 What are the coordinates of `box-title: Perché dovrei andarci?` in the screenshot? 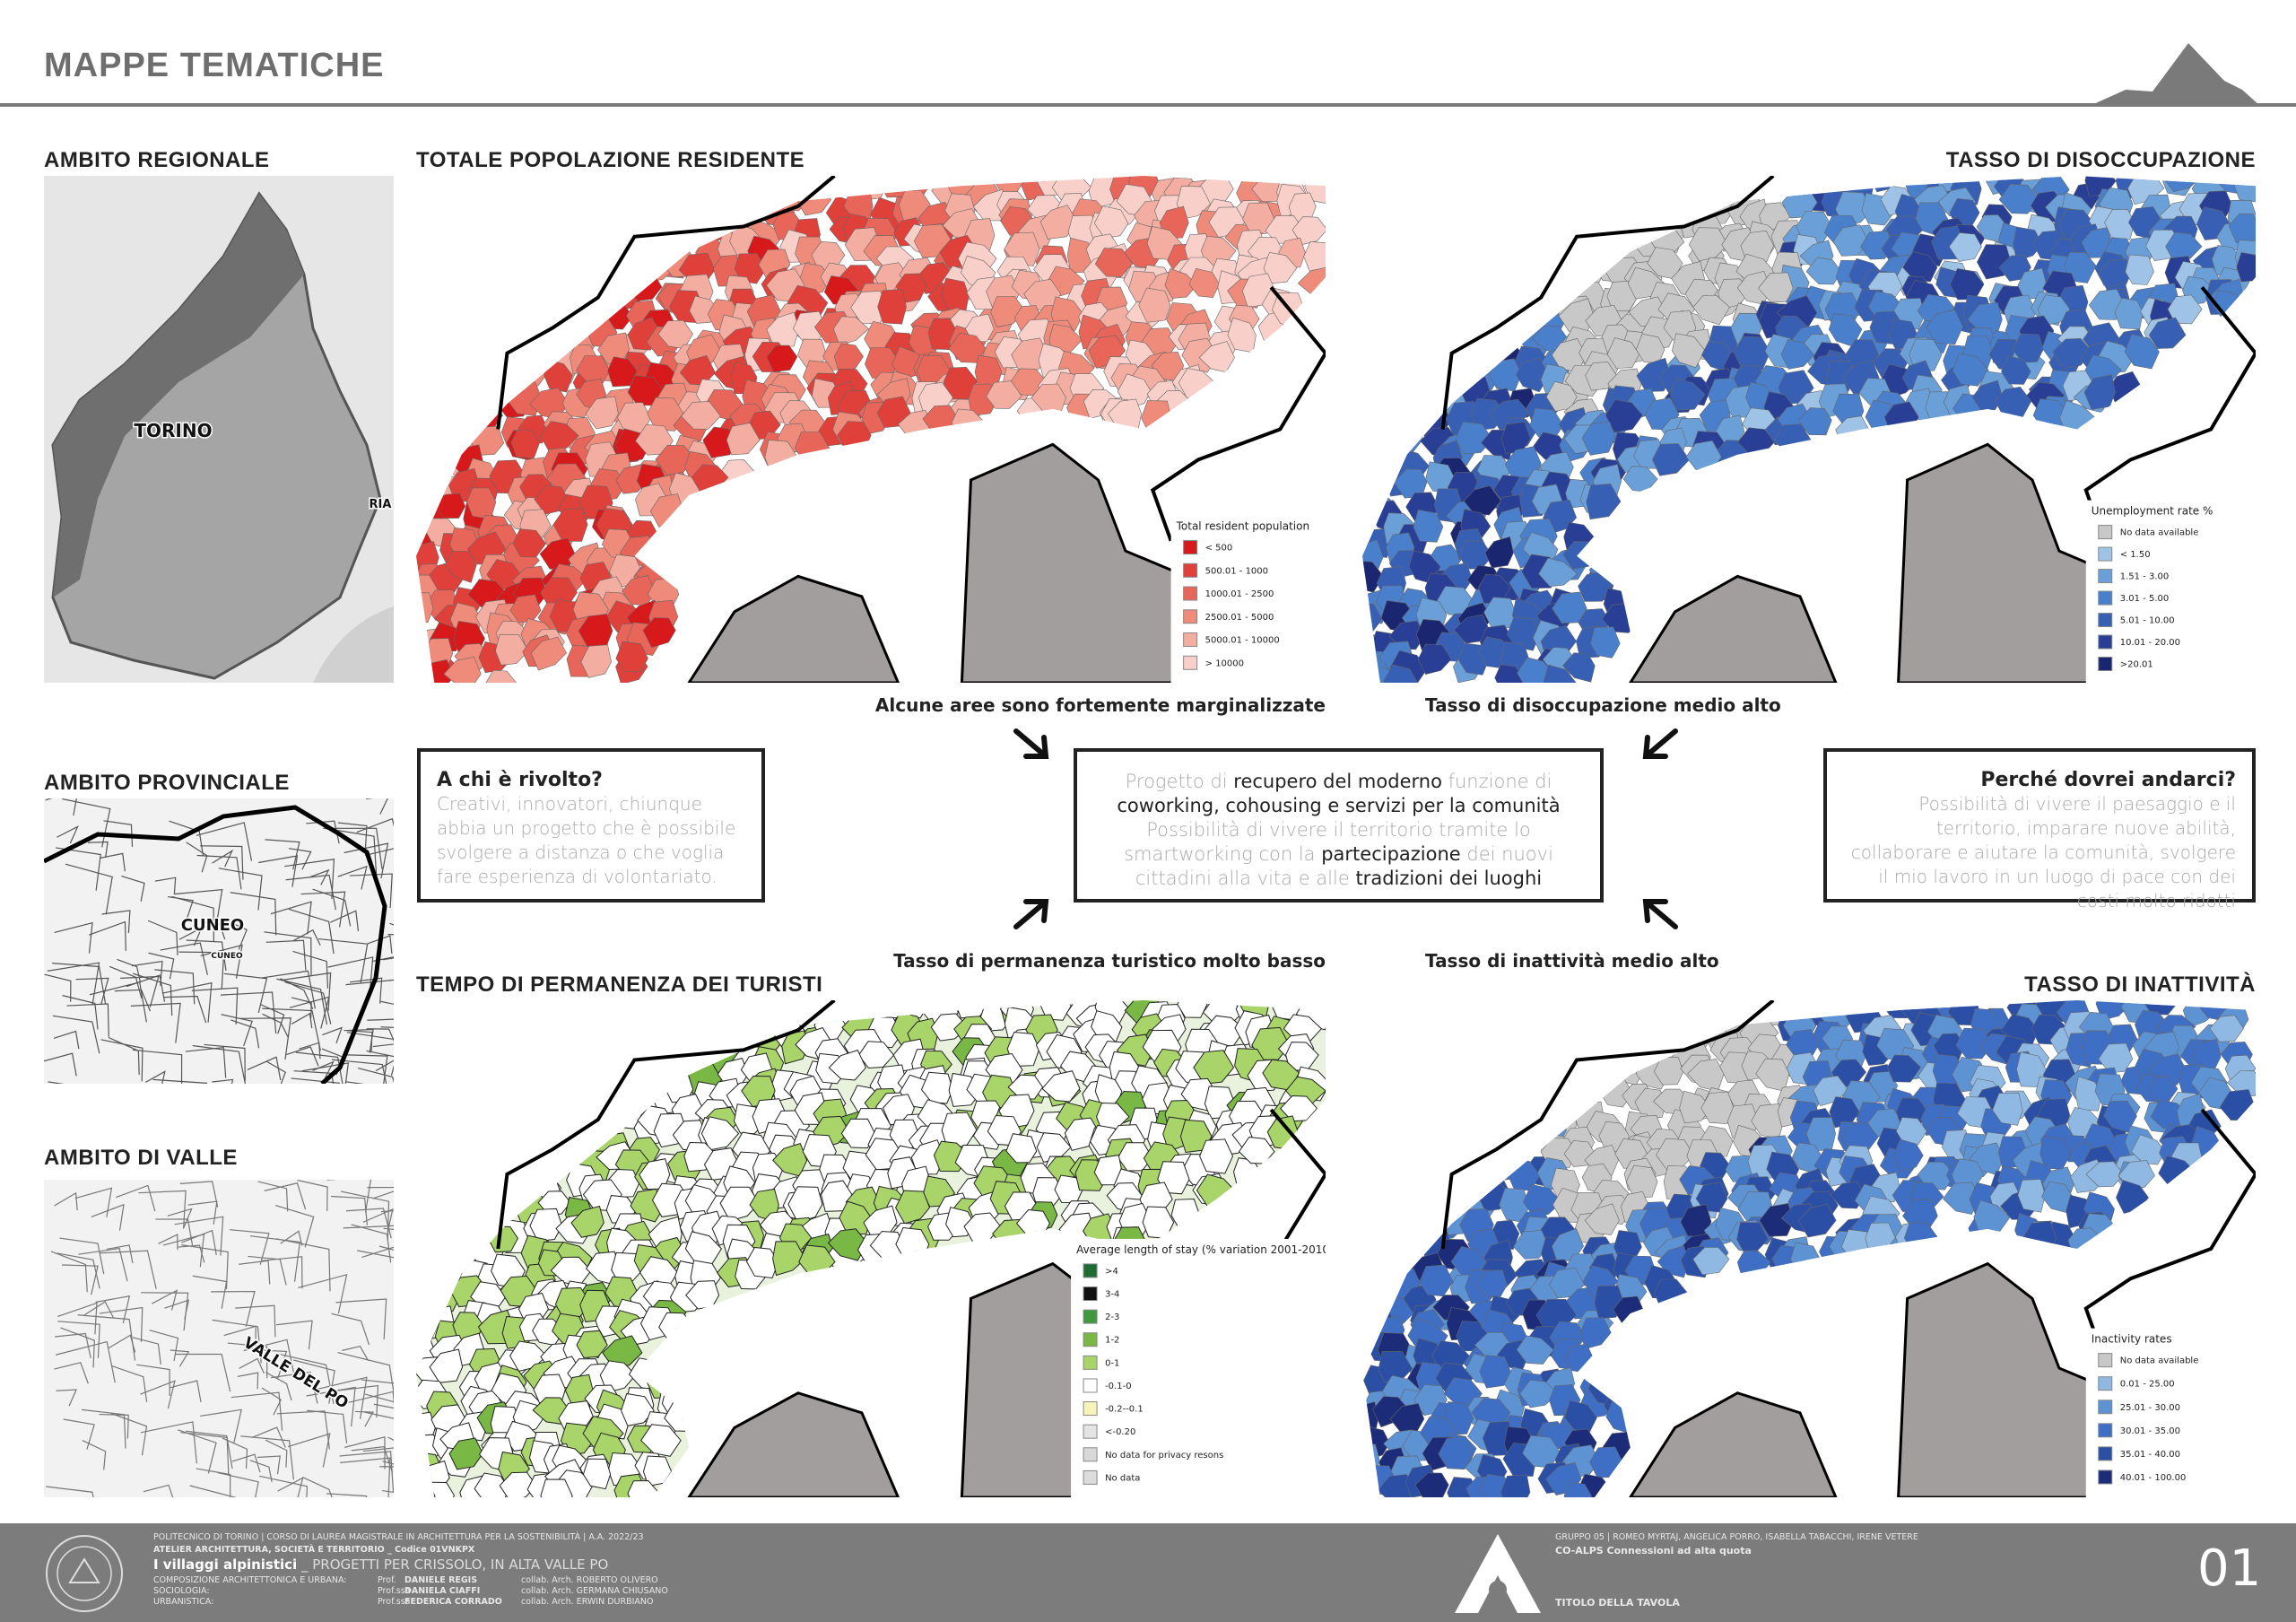 It's located at (2108, 780).